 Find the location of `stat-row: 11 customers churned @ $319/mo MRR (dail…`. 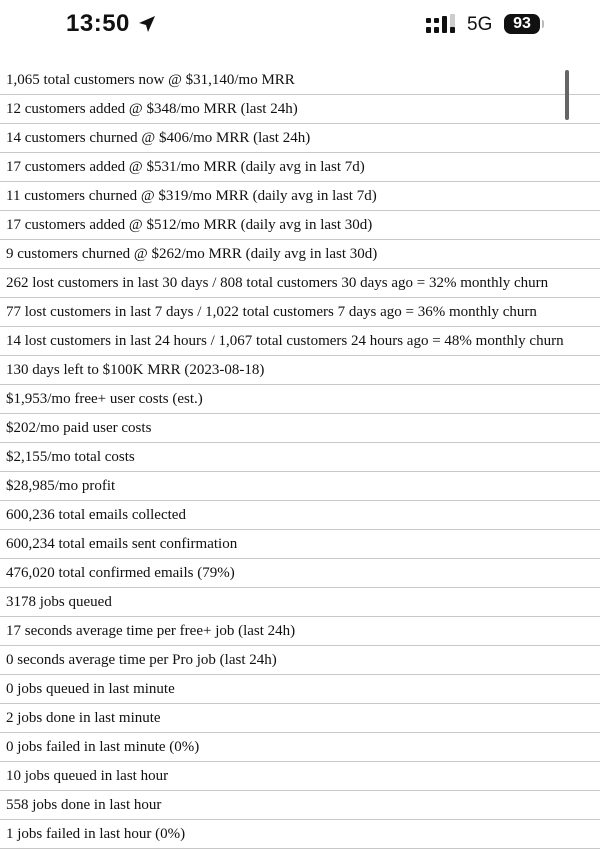

stat-row: 11 customers churned @ $319/mo MRR (dail… is located at coordinates (300, 196).